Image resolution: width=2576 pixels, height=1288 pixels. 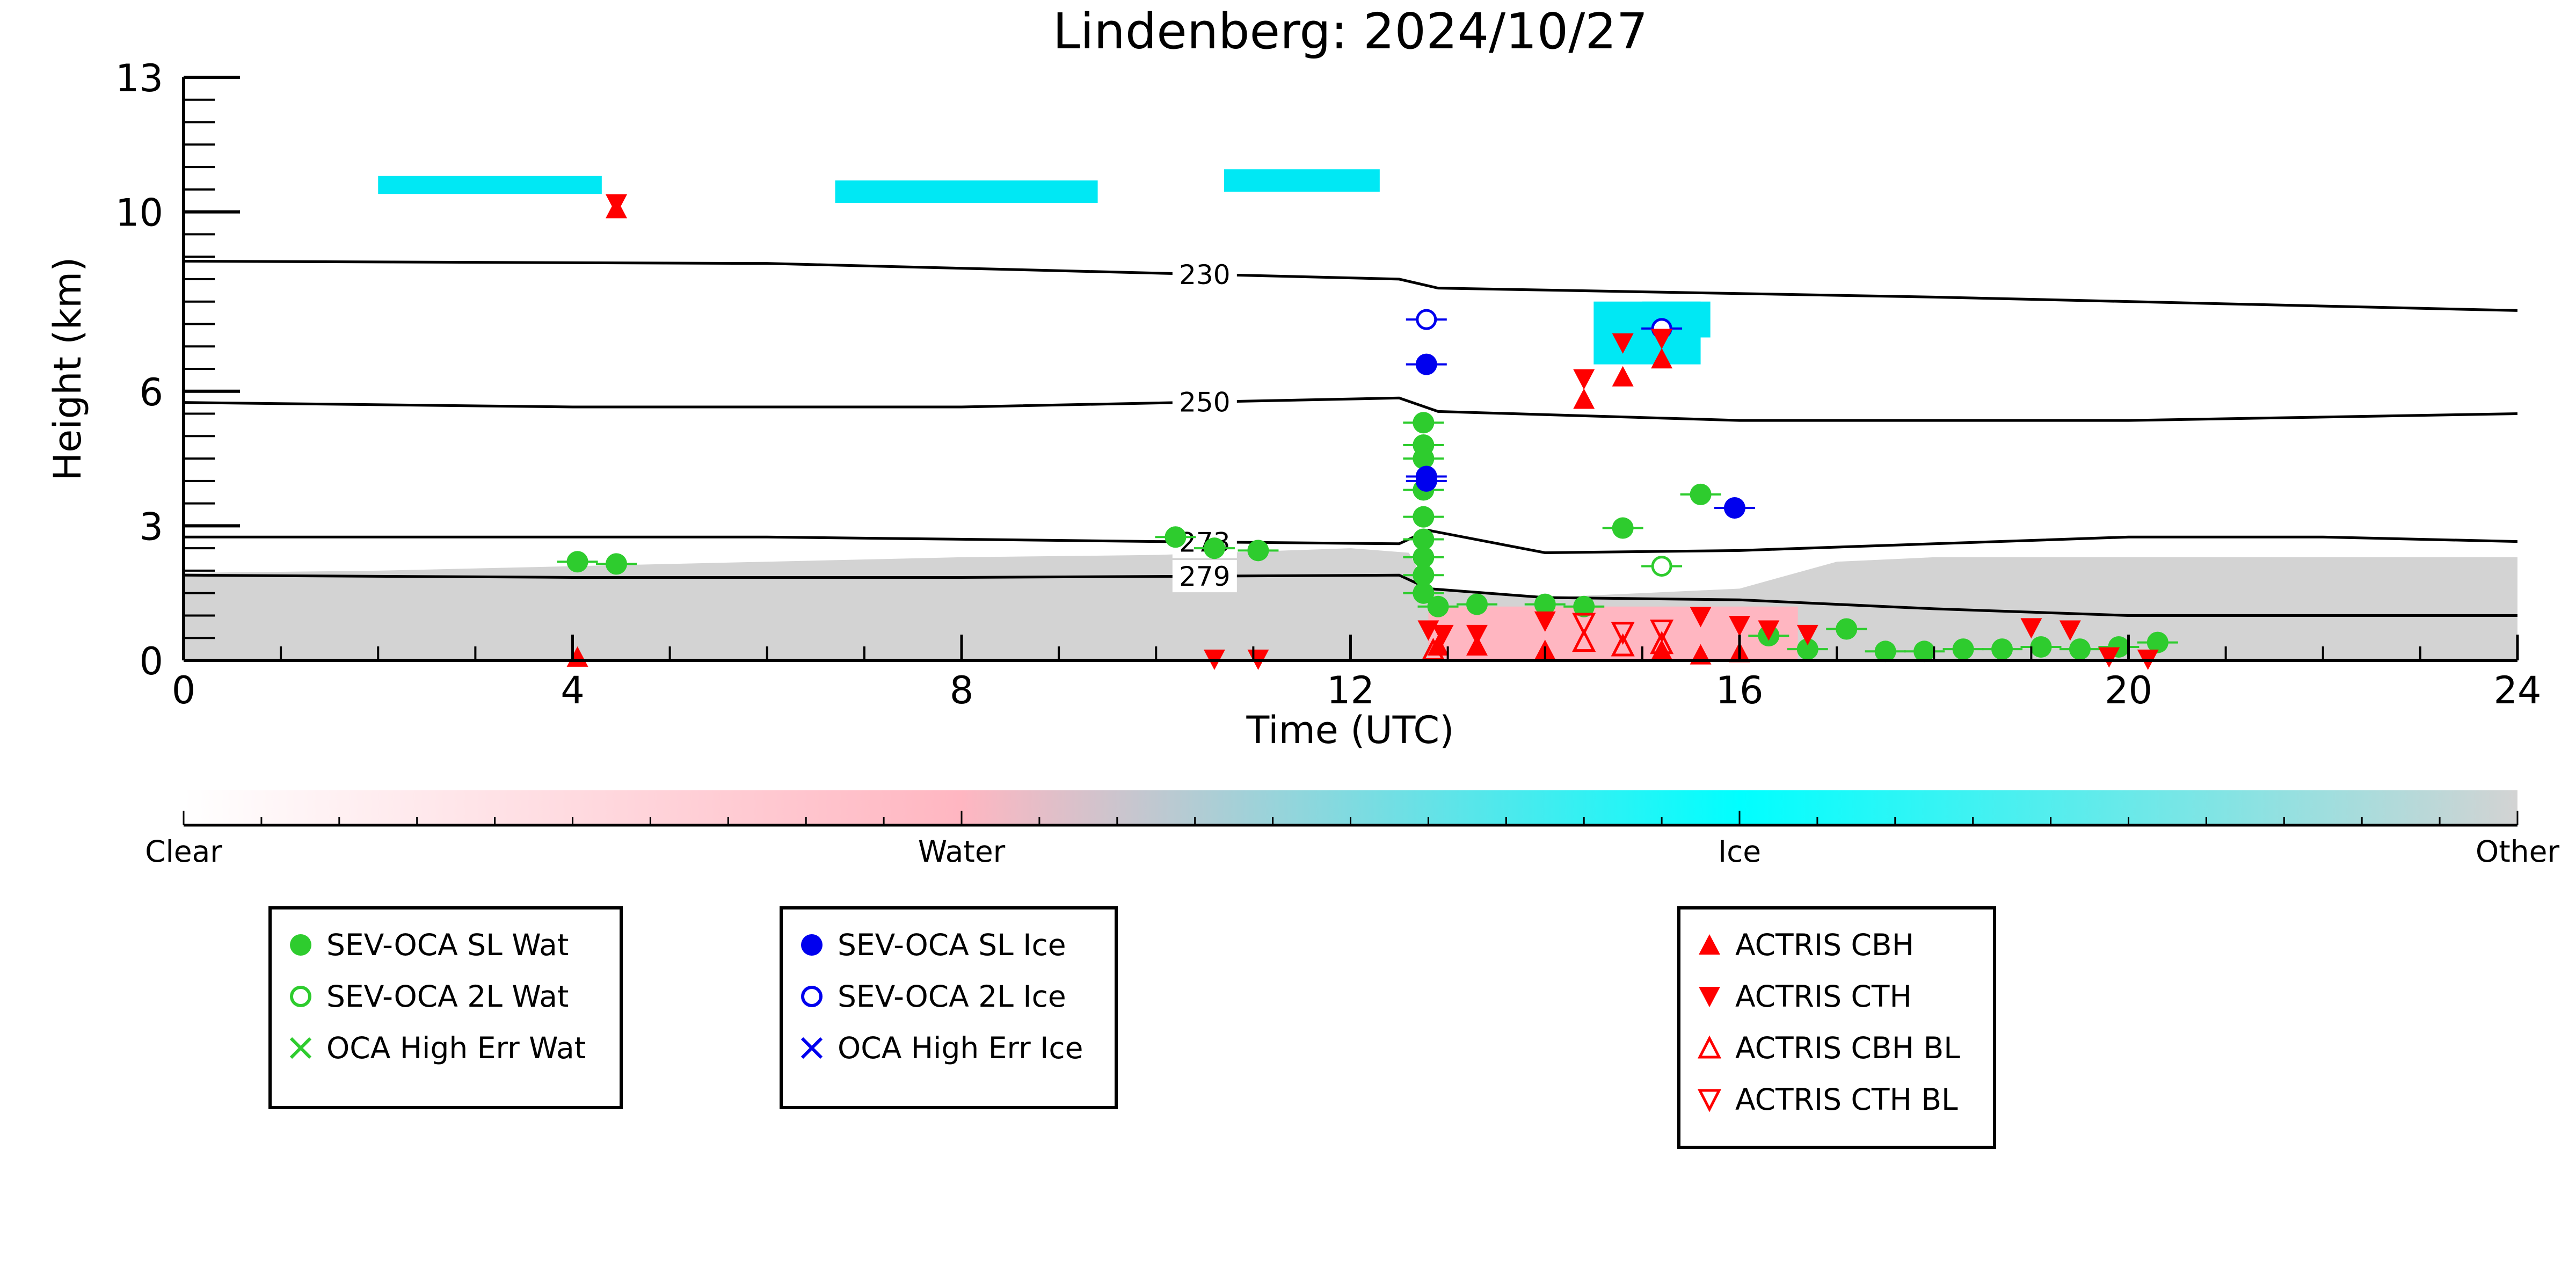 What do you see at coordinates (960, 1048) in the screenshot?
I see `legend-label: OCA High Err Ice` at bounding box center [960, 1048].